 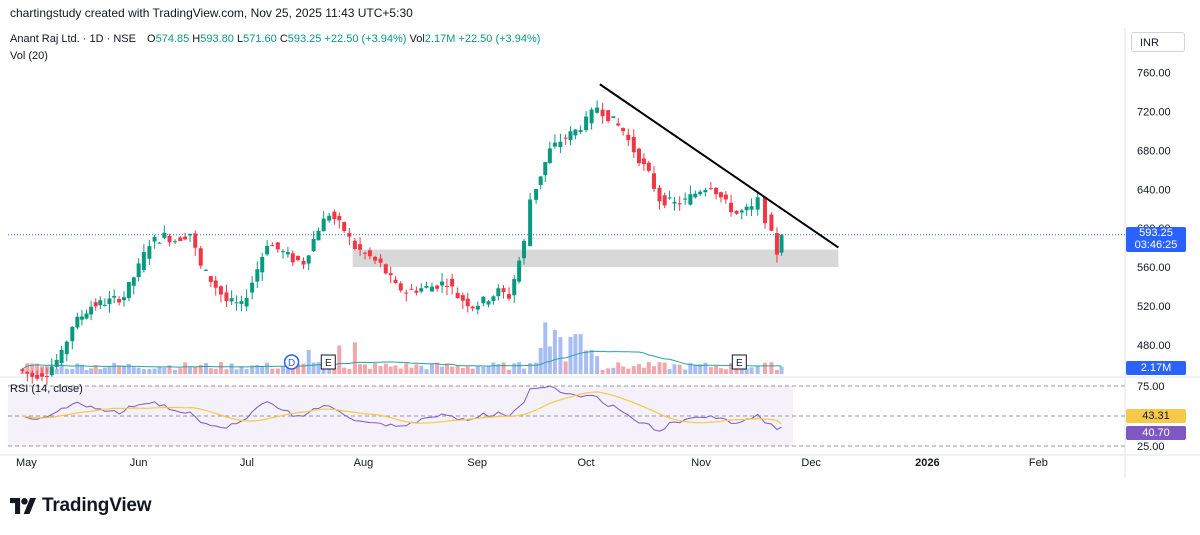 What do you see at coordinates (402, 408) in the screenshot?
I see `rsi-ma-line` at bounding box center [402, 408].